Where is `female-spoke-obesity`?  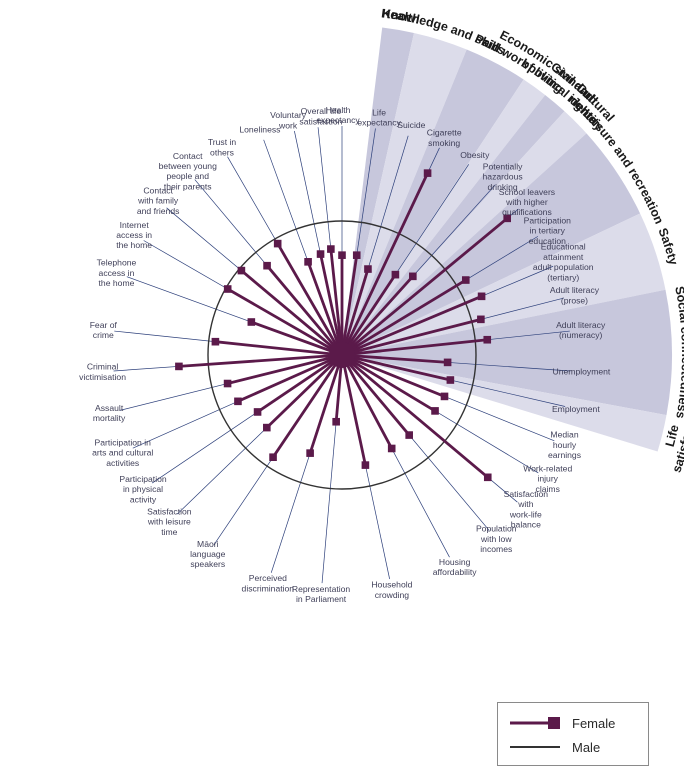 female-spoke-obesity is located at coordinates (368, 314).